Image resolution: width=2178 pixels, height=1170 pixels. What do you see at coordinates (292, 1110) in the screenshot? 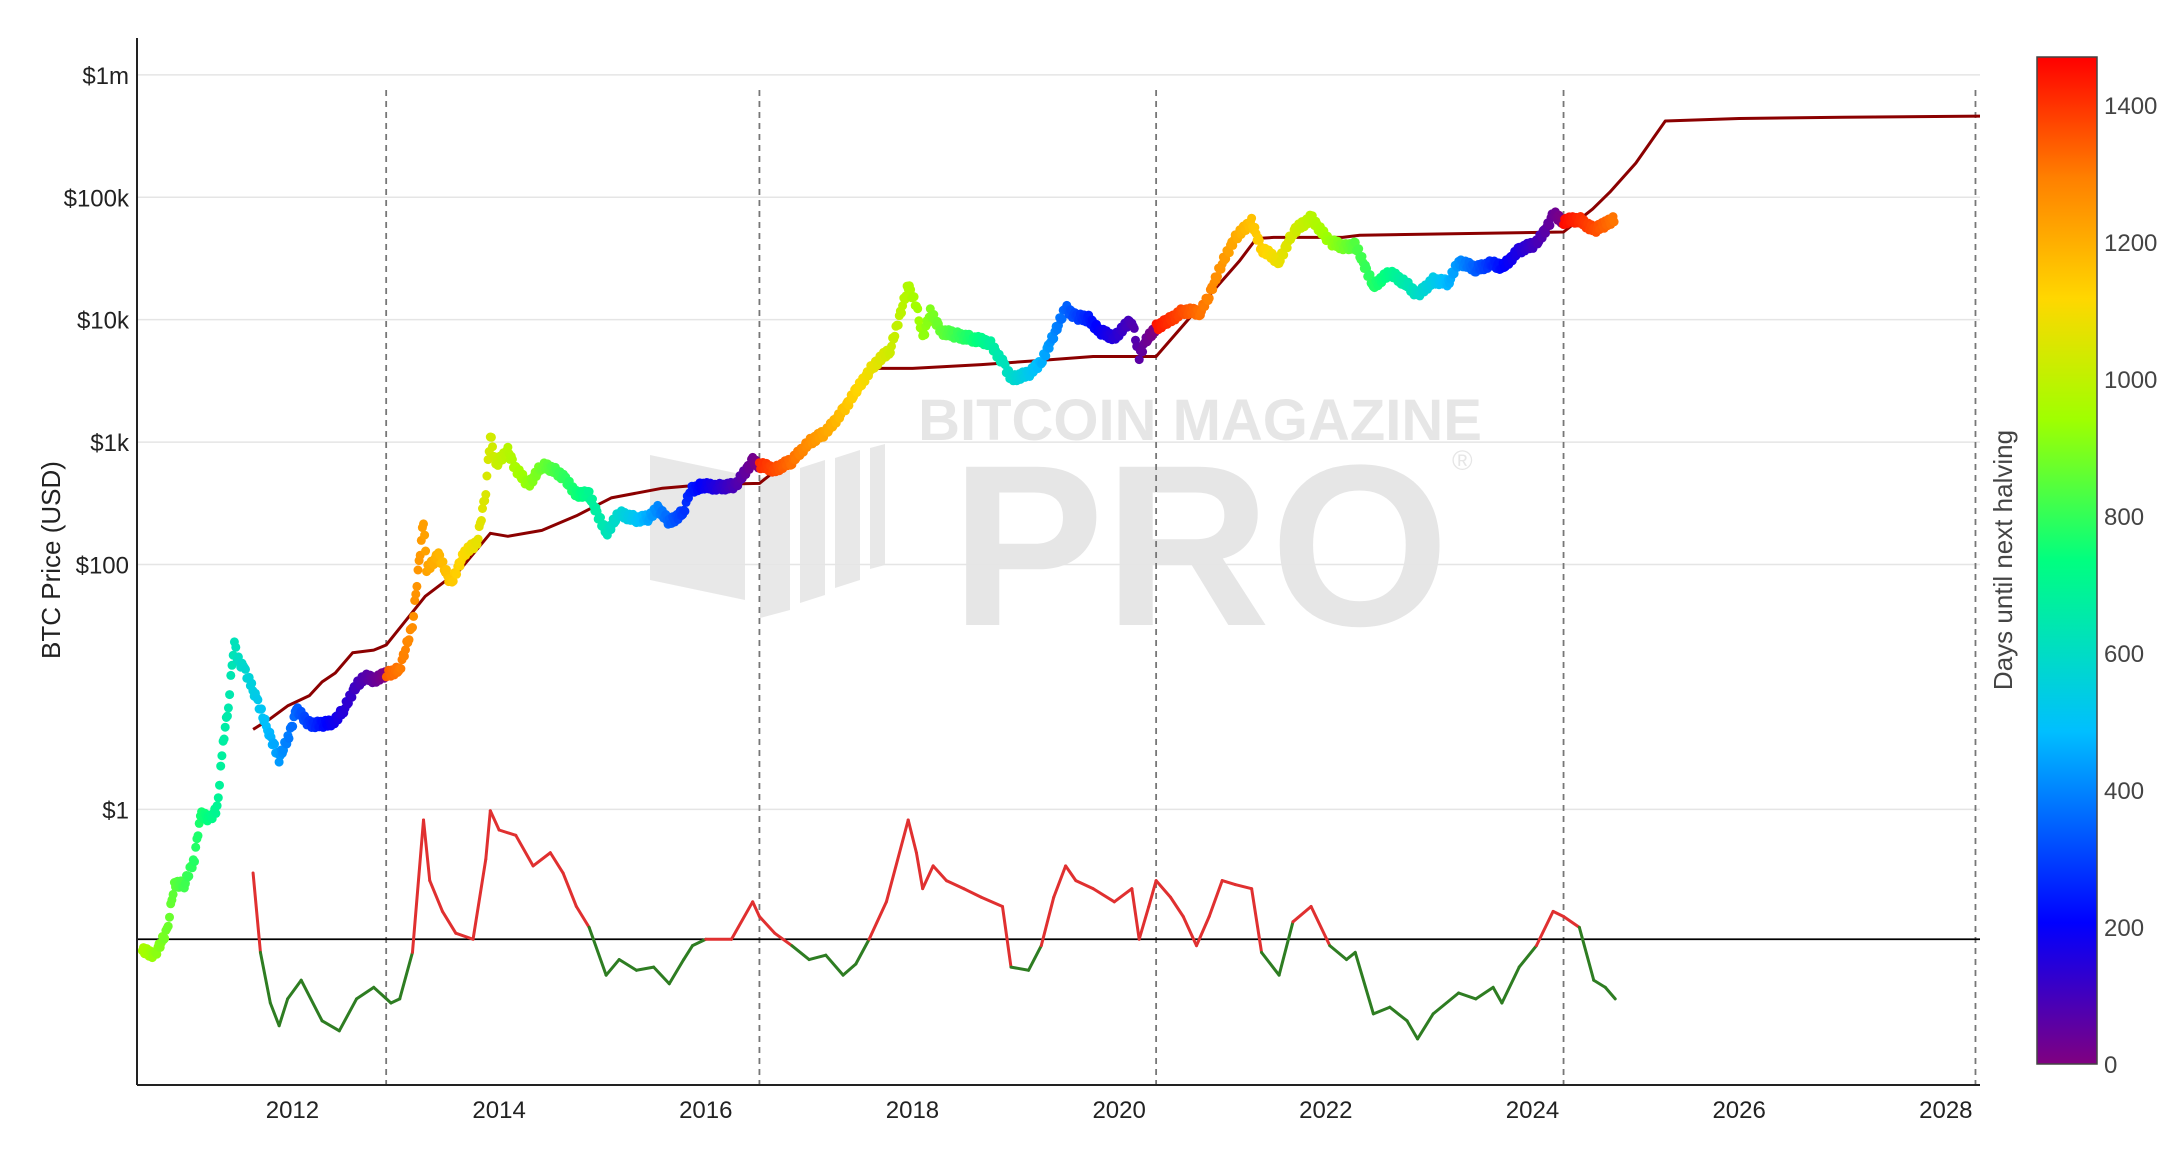
I see `x-tick-label: 2012` at bounding box center [292, 1110].